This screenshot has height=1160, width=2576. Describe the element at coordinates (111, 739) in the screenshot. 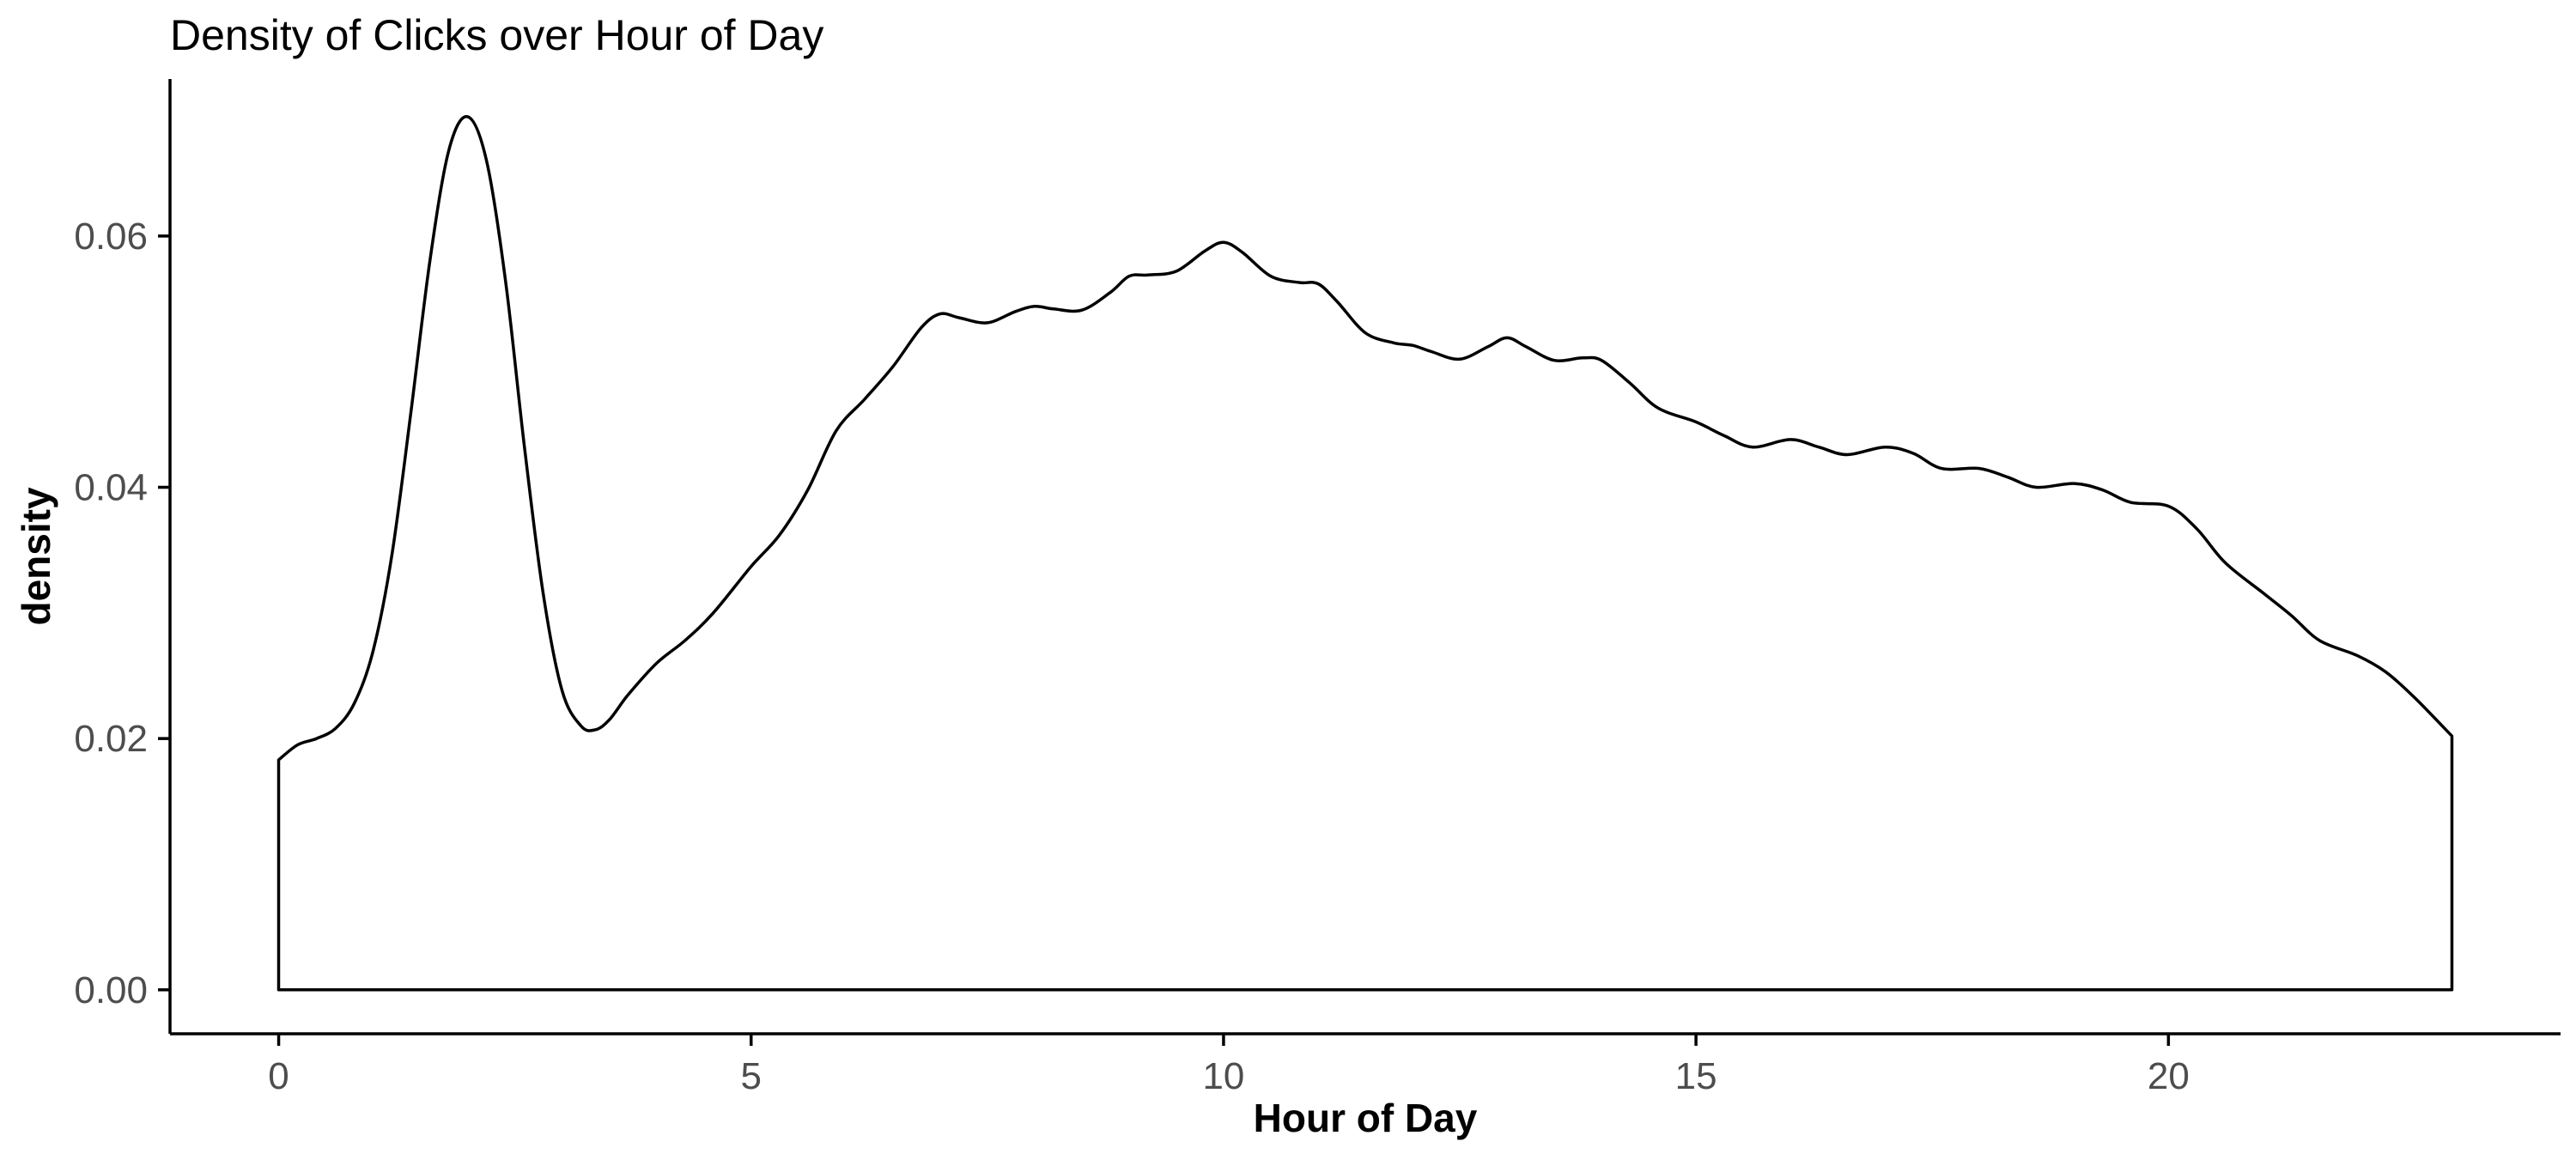

I see `y-tick-label-1: 0.02` at that location.